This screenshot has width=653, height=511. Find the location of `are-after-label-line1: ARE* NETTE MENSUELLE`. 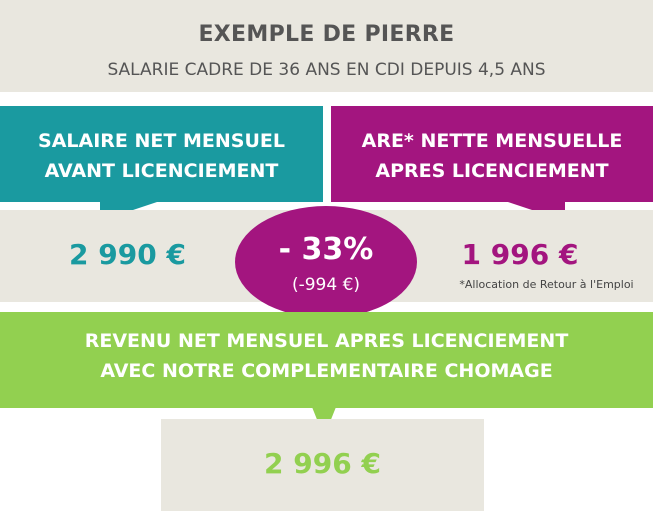

are-after-label-line1: ARE* NETTE MENSUELLE is located at coordinates (492, 141).